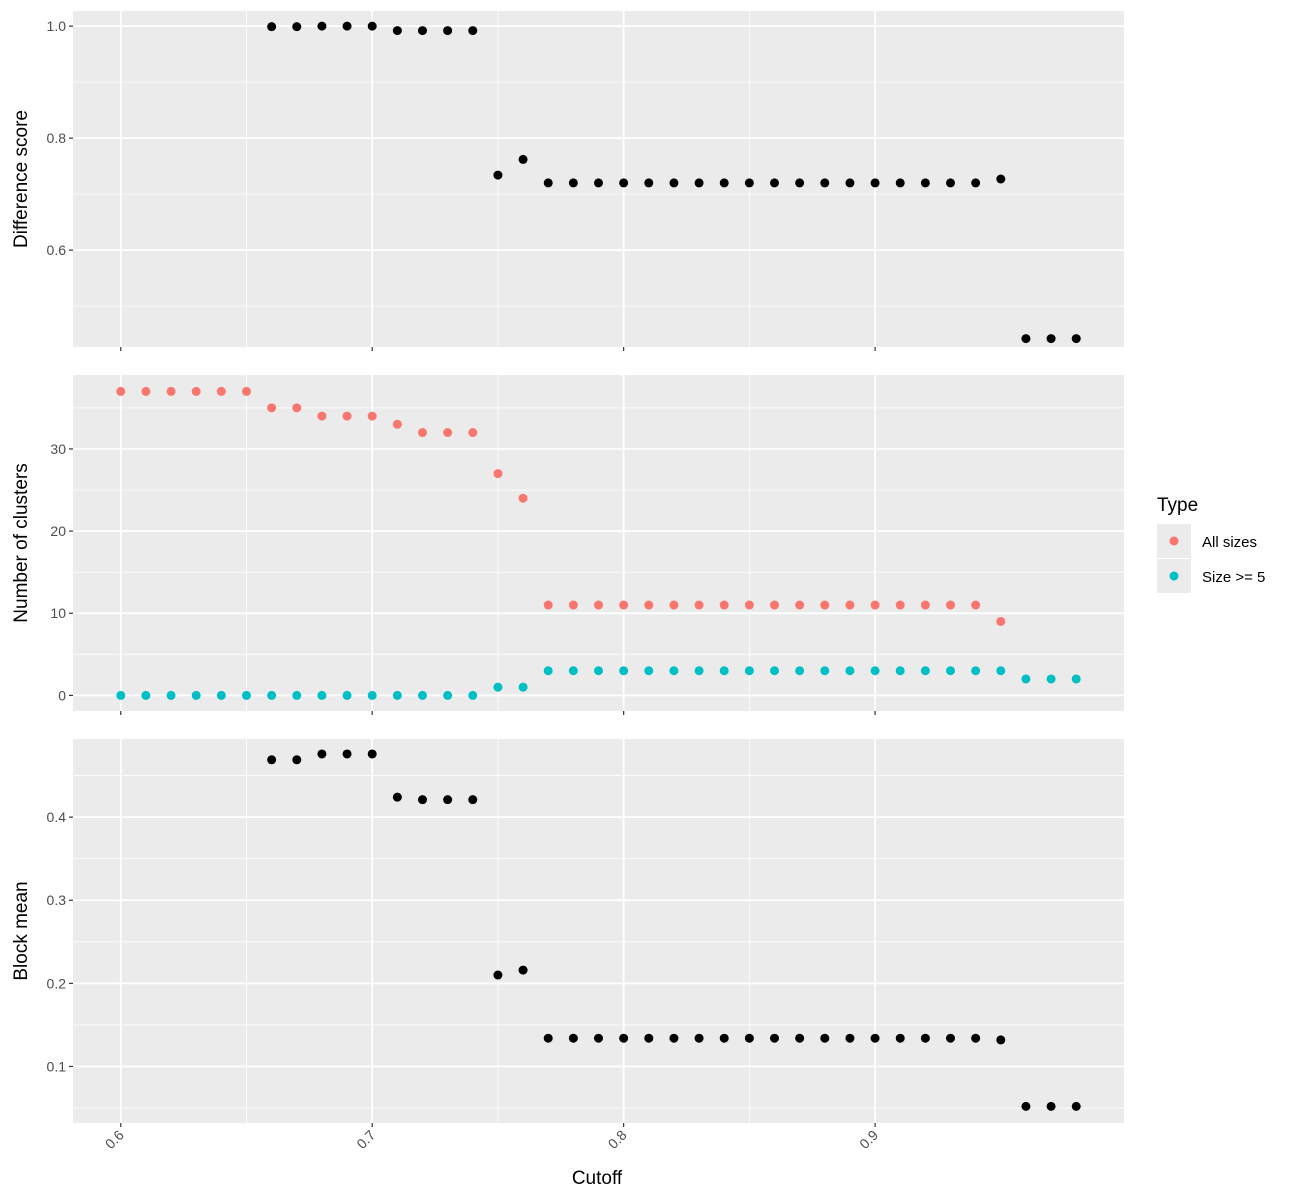 This screenshot has width=1300, height=1200. What do you see at coordinates (1174, 541) in the screenshot?
I see `legend-key-all-sizes` at bounding box center [1174, 541].